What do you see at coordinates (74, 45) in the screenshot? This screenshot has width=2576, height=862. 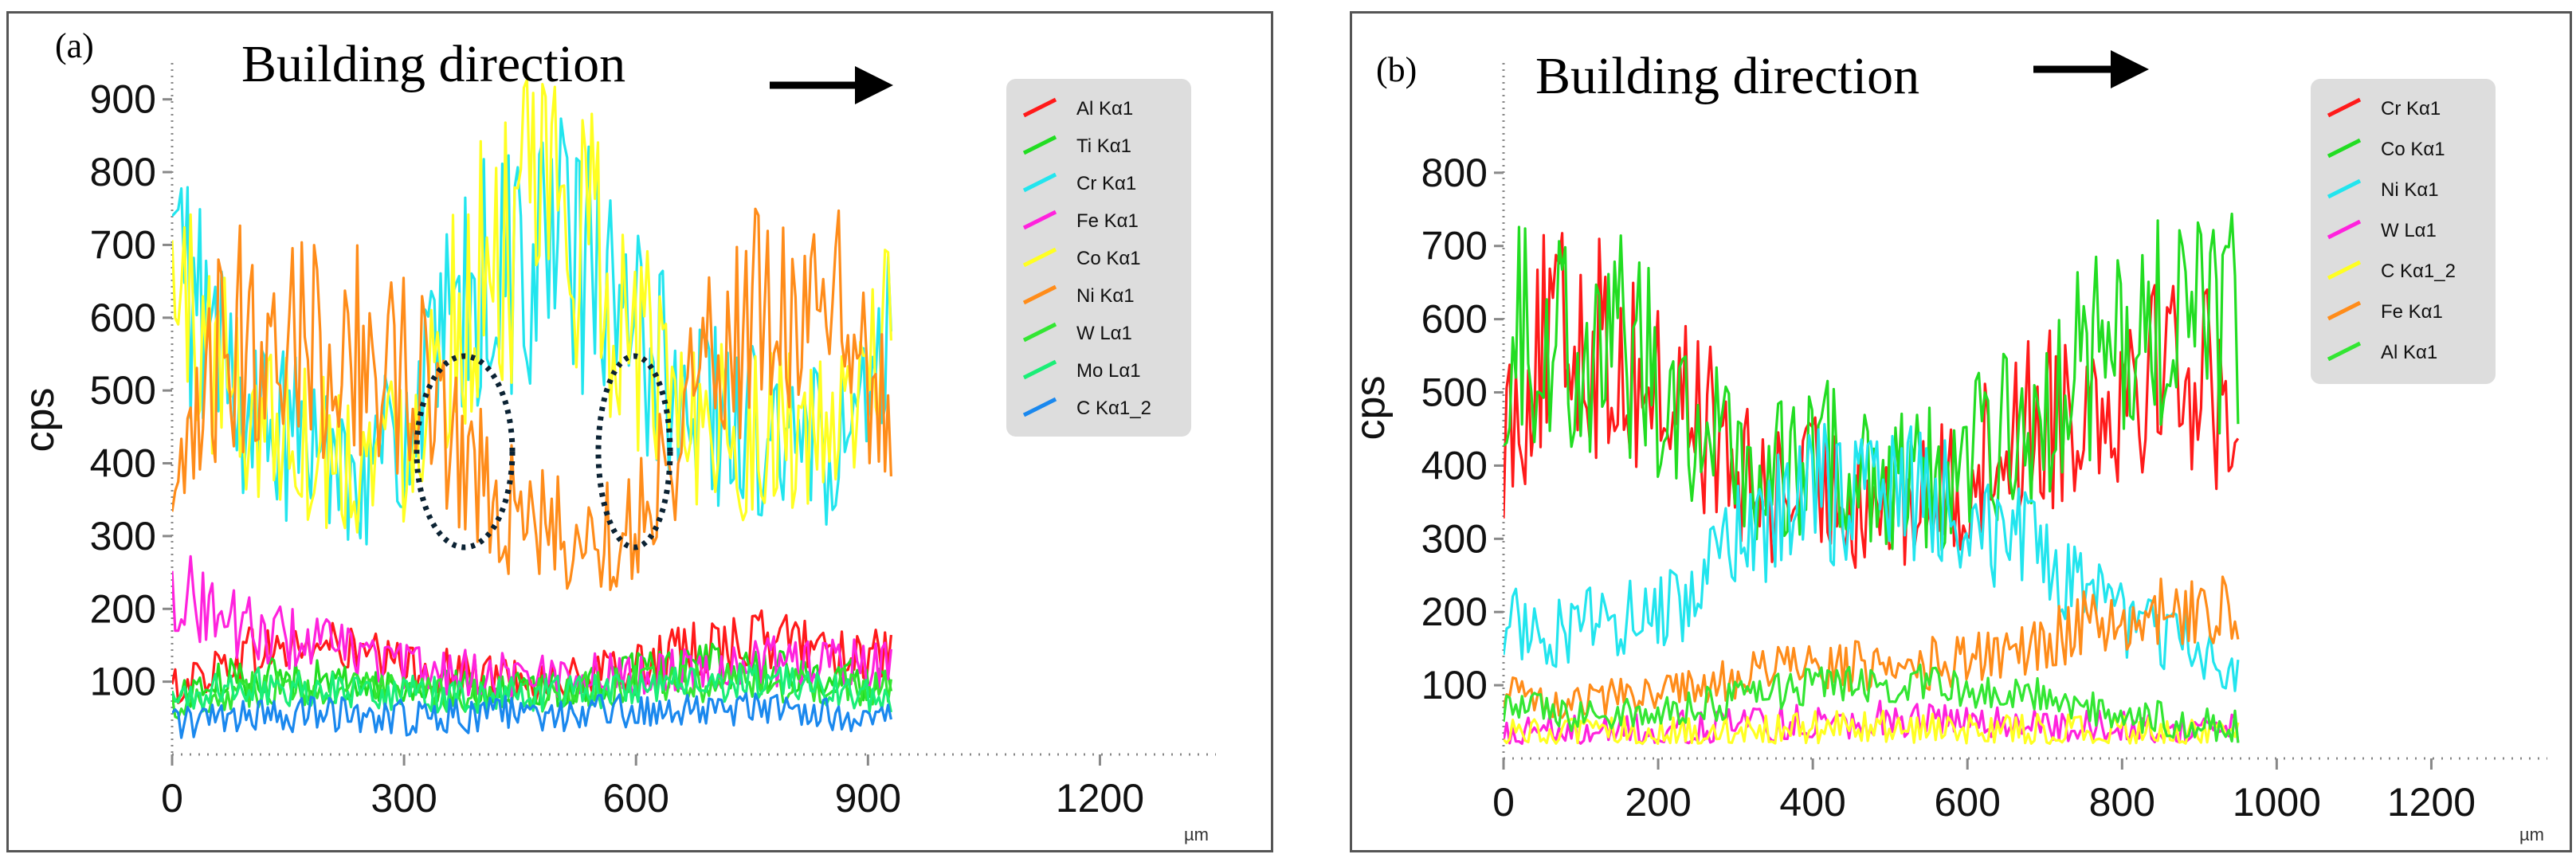 I see `panel-label: (a)` at bounding box center [74, 45].